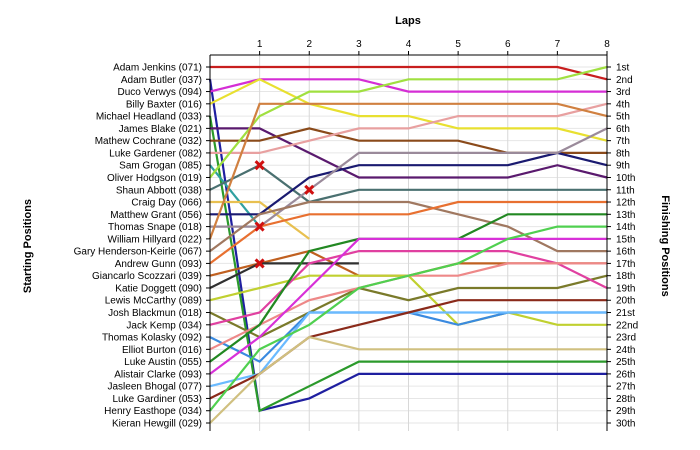 The height and width of the screenshot is (450, 700). I want to click on finishing-position-label: 19th, so click(625, 288).